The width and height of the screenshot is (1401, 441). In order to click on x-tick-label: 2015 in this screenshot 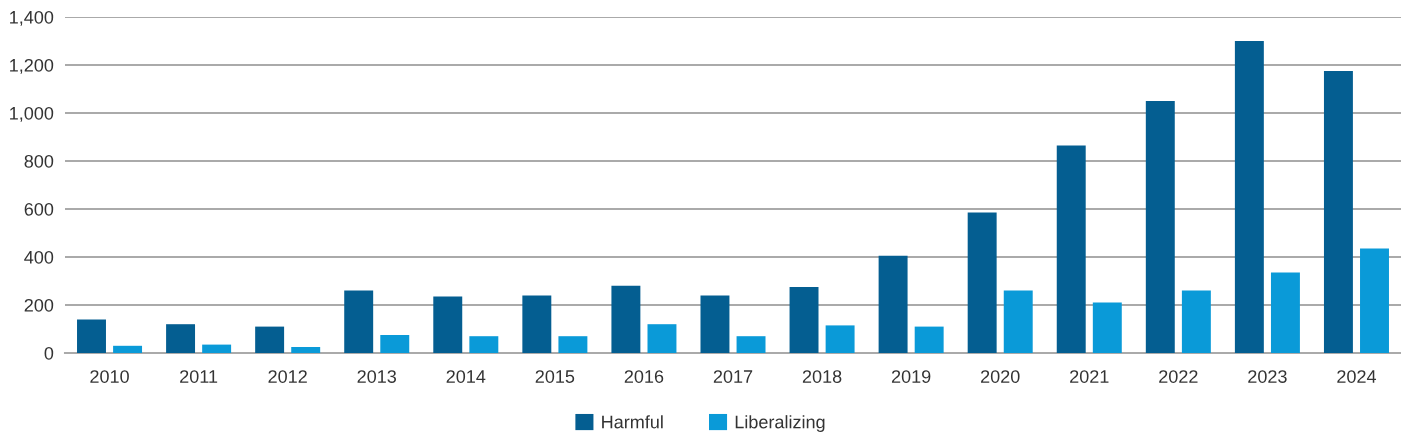, I will do `click(555, 376)`.